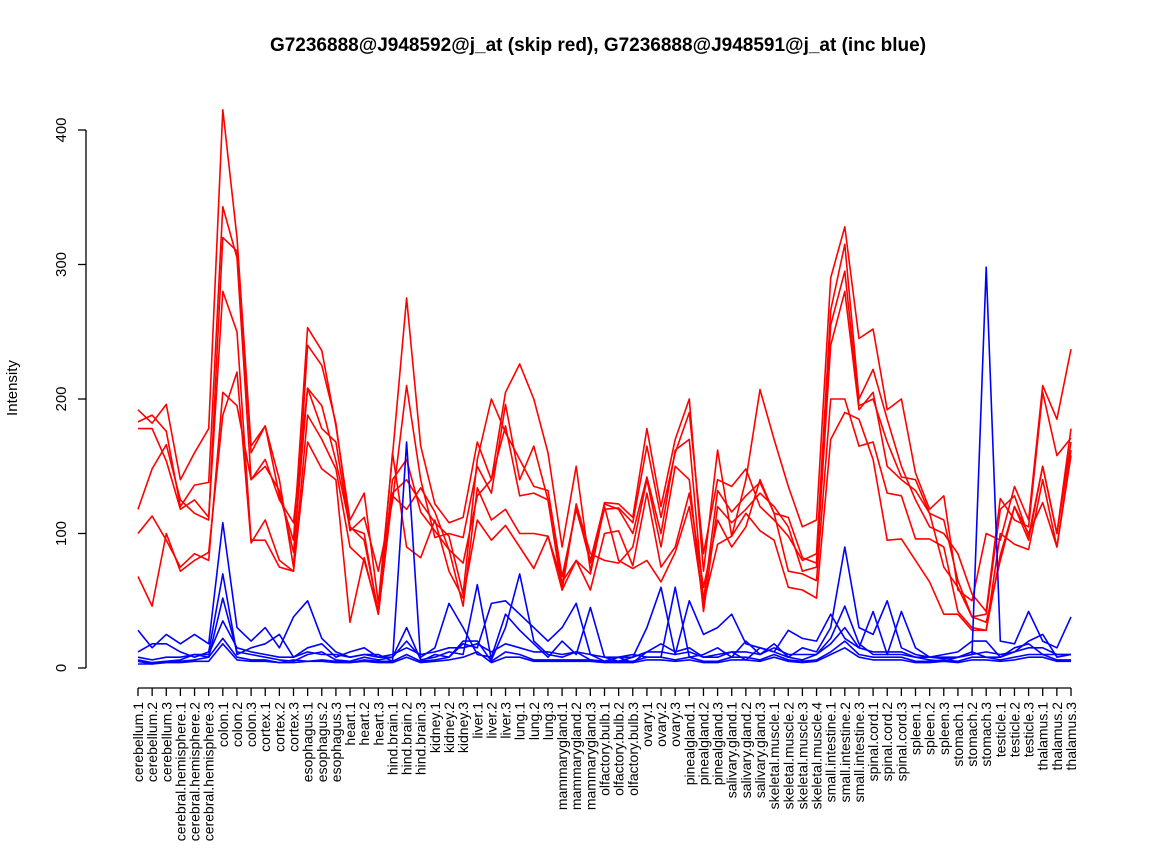 This screenshot has width=1152, height=864. Describe the element at coordinates (61, 668) in the screenshot. I see `y-tick-label: 0` at that location.